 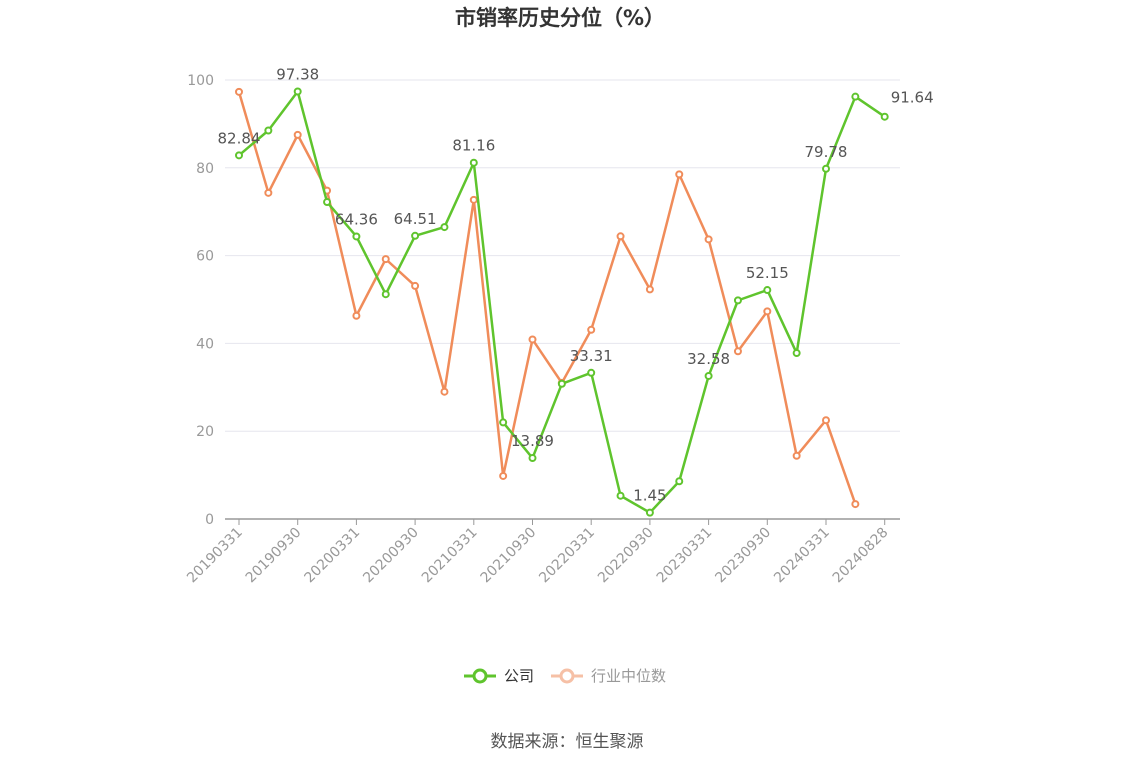 What do you see at coordinates (628, 676) in the screenshot?
I see `legend-label-industry-median: 行业中位数` at bounding box center [628, 676].